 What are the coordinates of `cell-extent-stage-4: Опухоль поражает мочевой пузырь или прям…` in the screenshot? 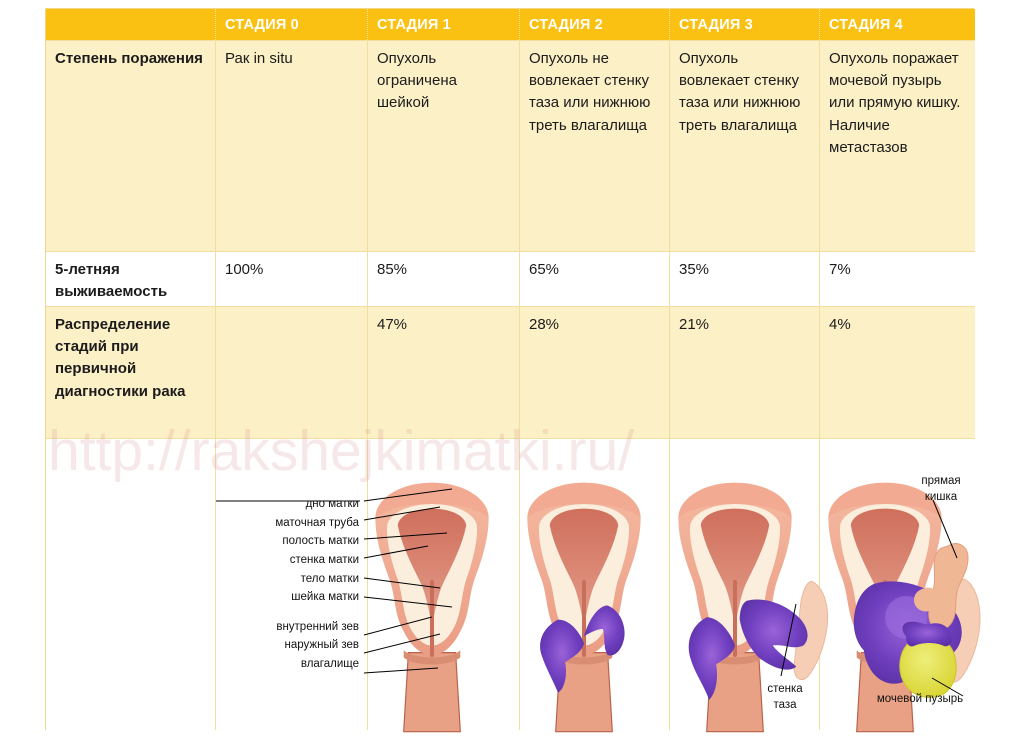 It's located at (896, 146).